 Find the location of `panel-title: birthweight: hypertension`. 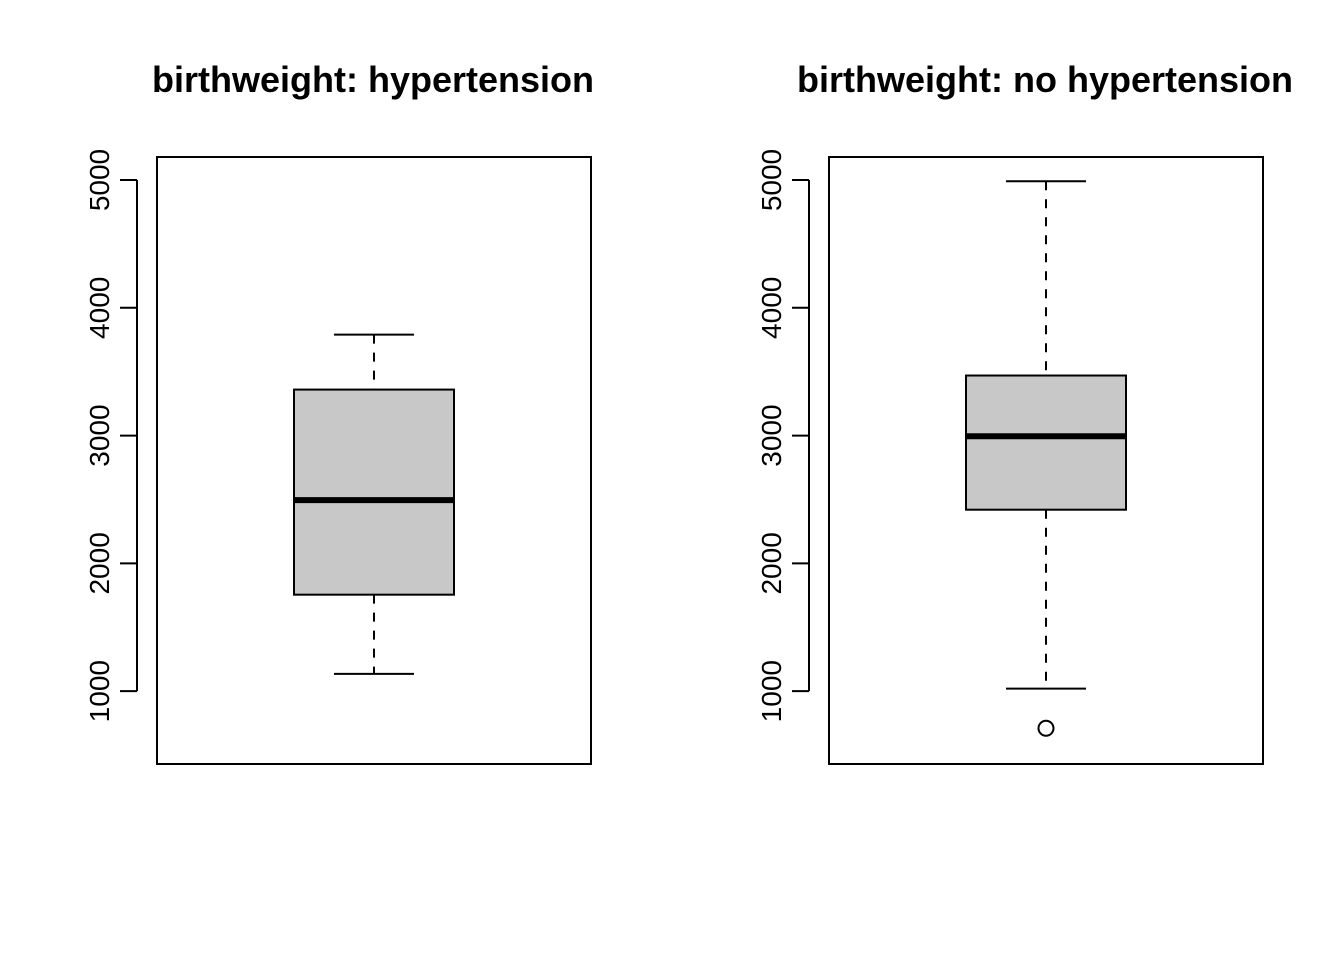

panel-title: birthweight: hypertension is located at coordinates (373, 79).